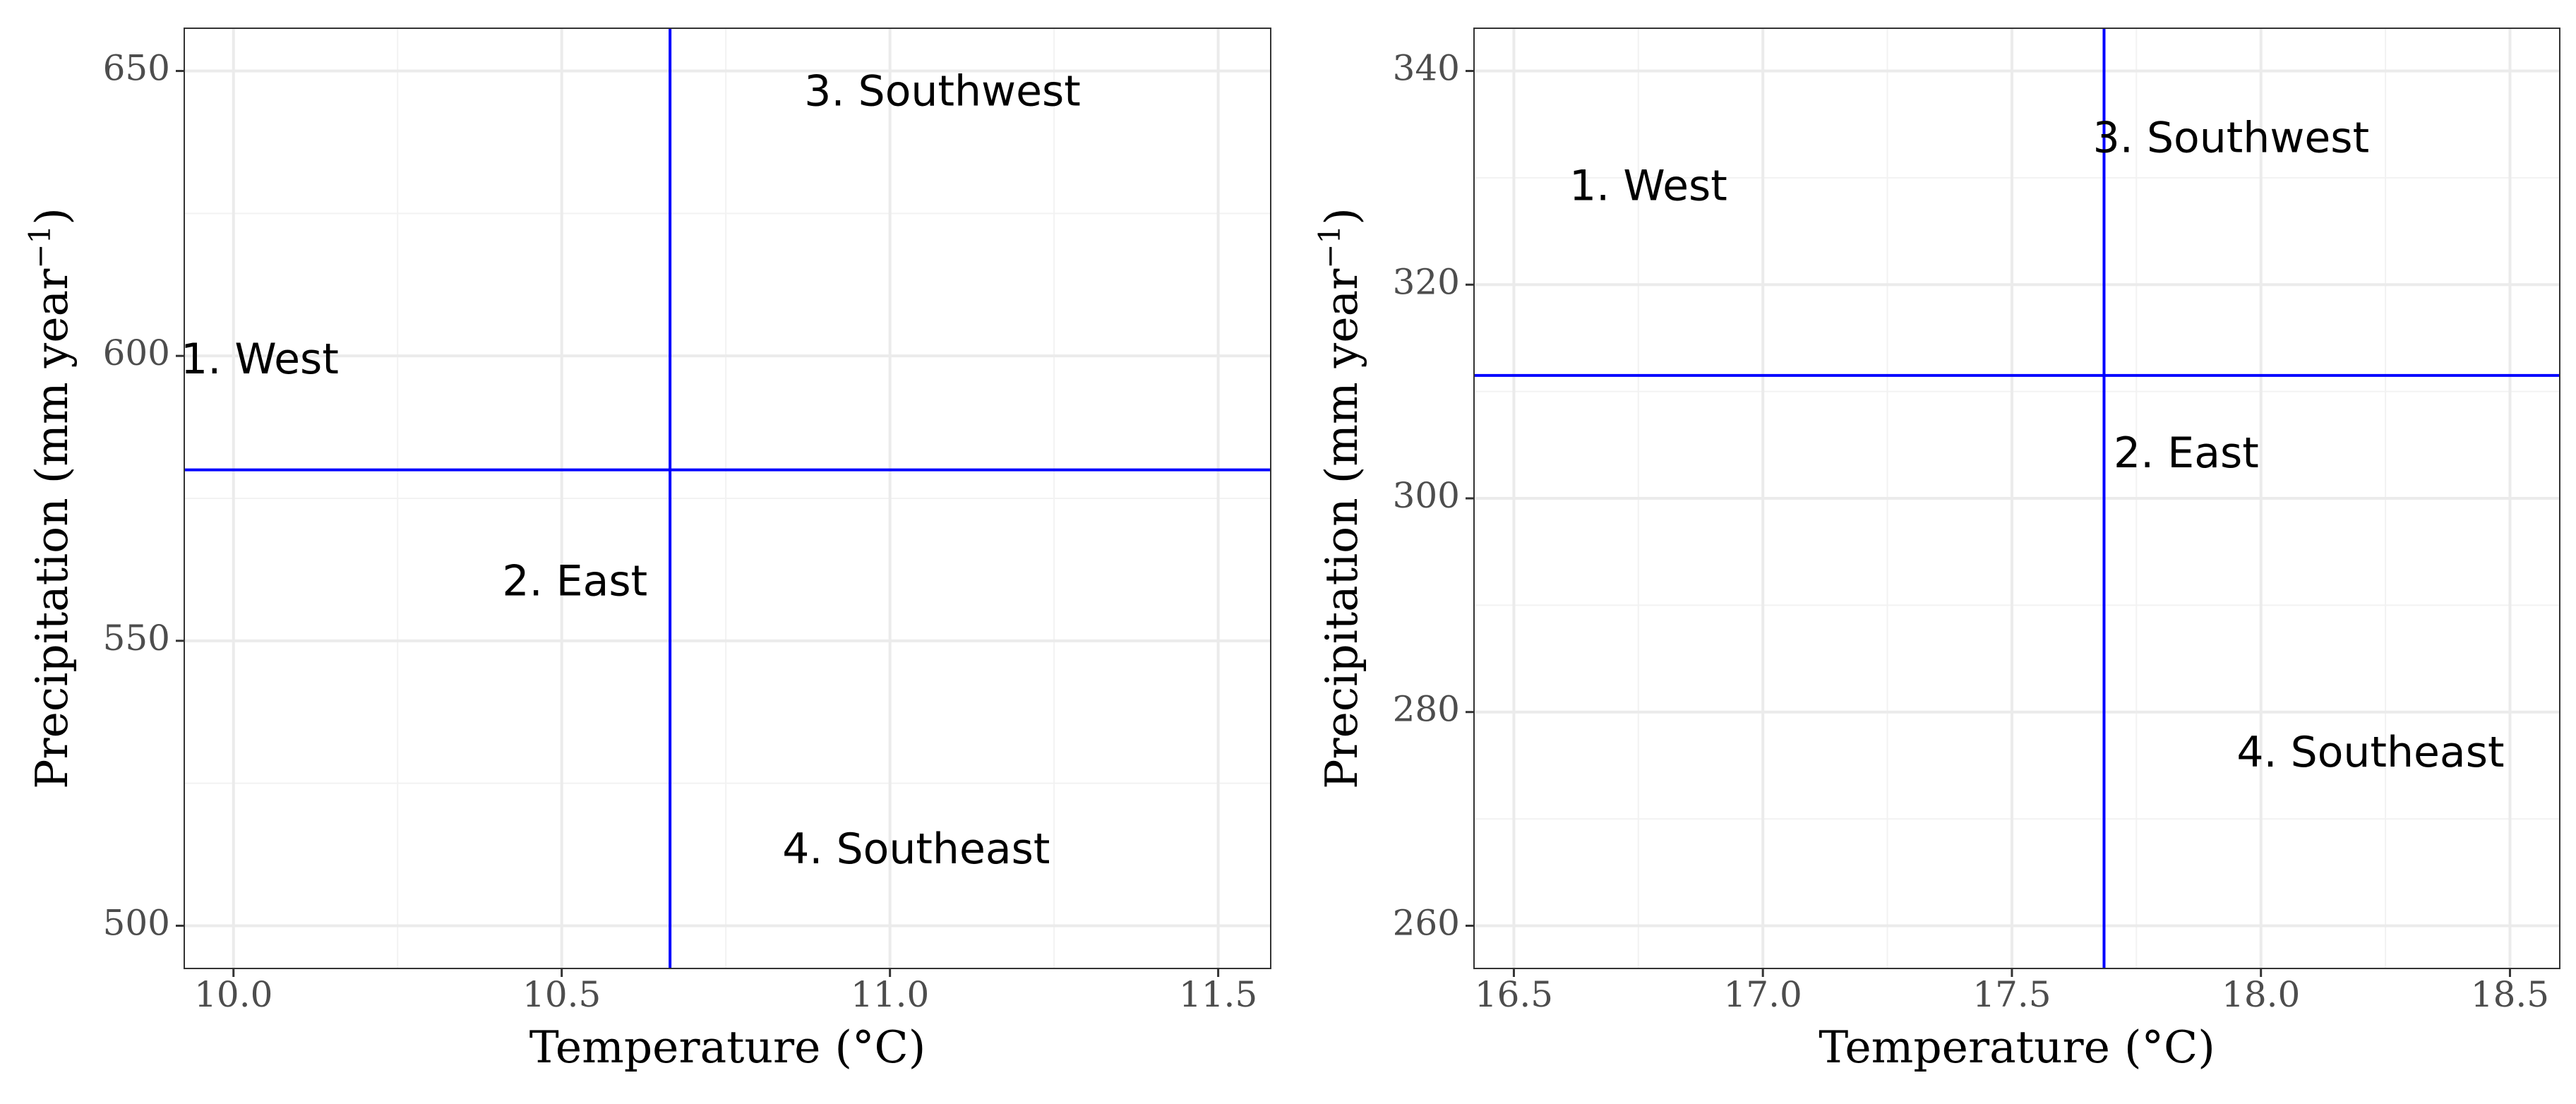 This screenshot has width=2576, height=1104. What do you see at coordinates (2261, 995) in the screenshot?
I see `x-tick-label: 18.0` at bounding box center [2261, 995].